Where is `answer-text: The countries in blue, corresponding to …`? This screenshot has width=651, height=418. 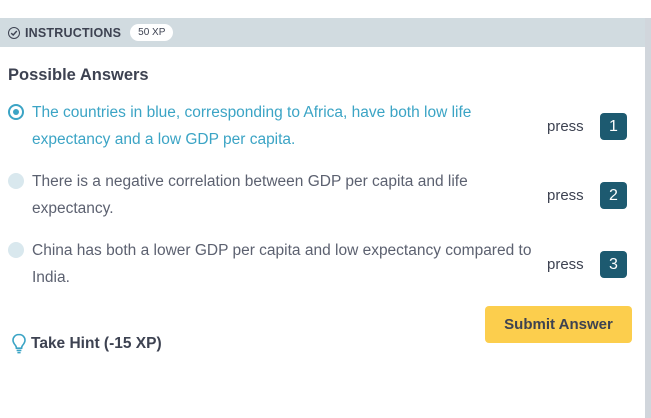 answer-text: The countries in blue, corresponding to … is located at coordinates (252, 126).